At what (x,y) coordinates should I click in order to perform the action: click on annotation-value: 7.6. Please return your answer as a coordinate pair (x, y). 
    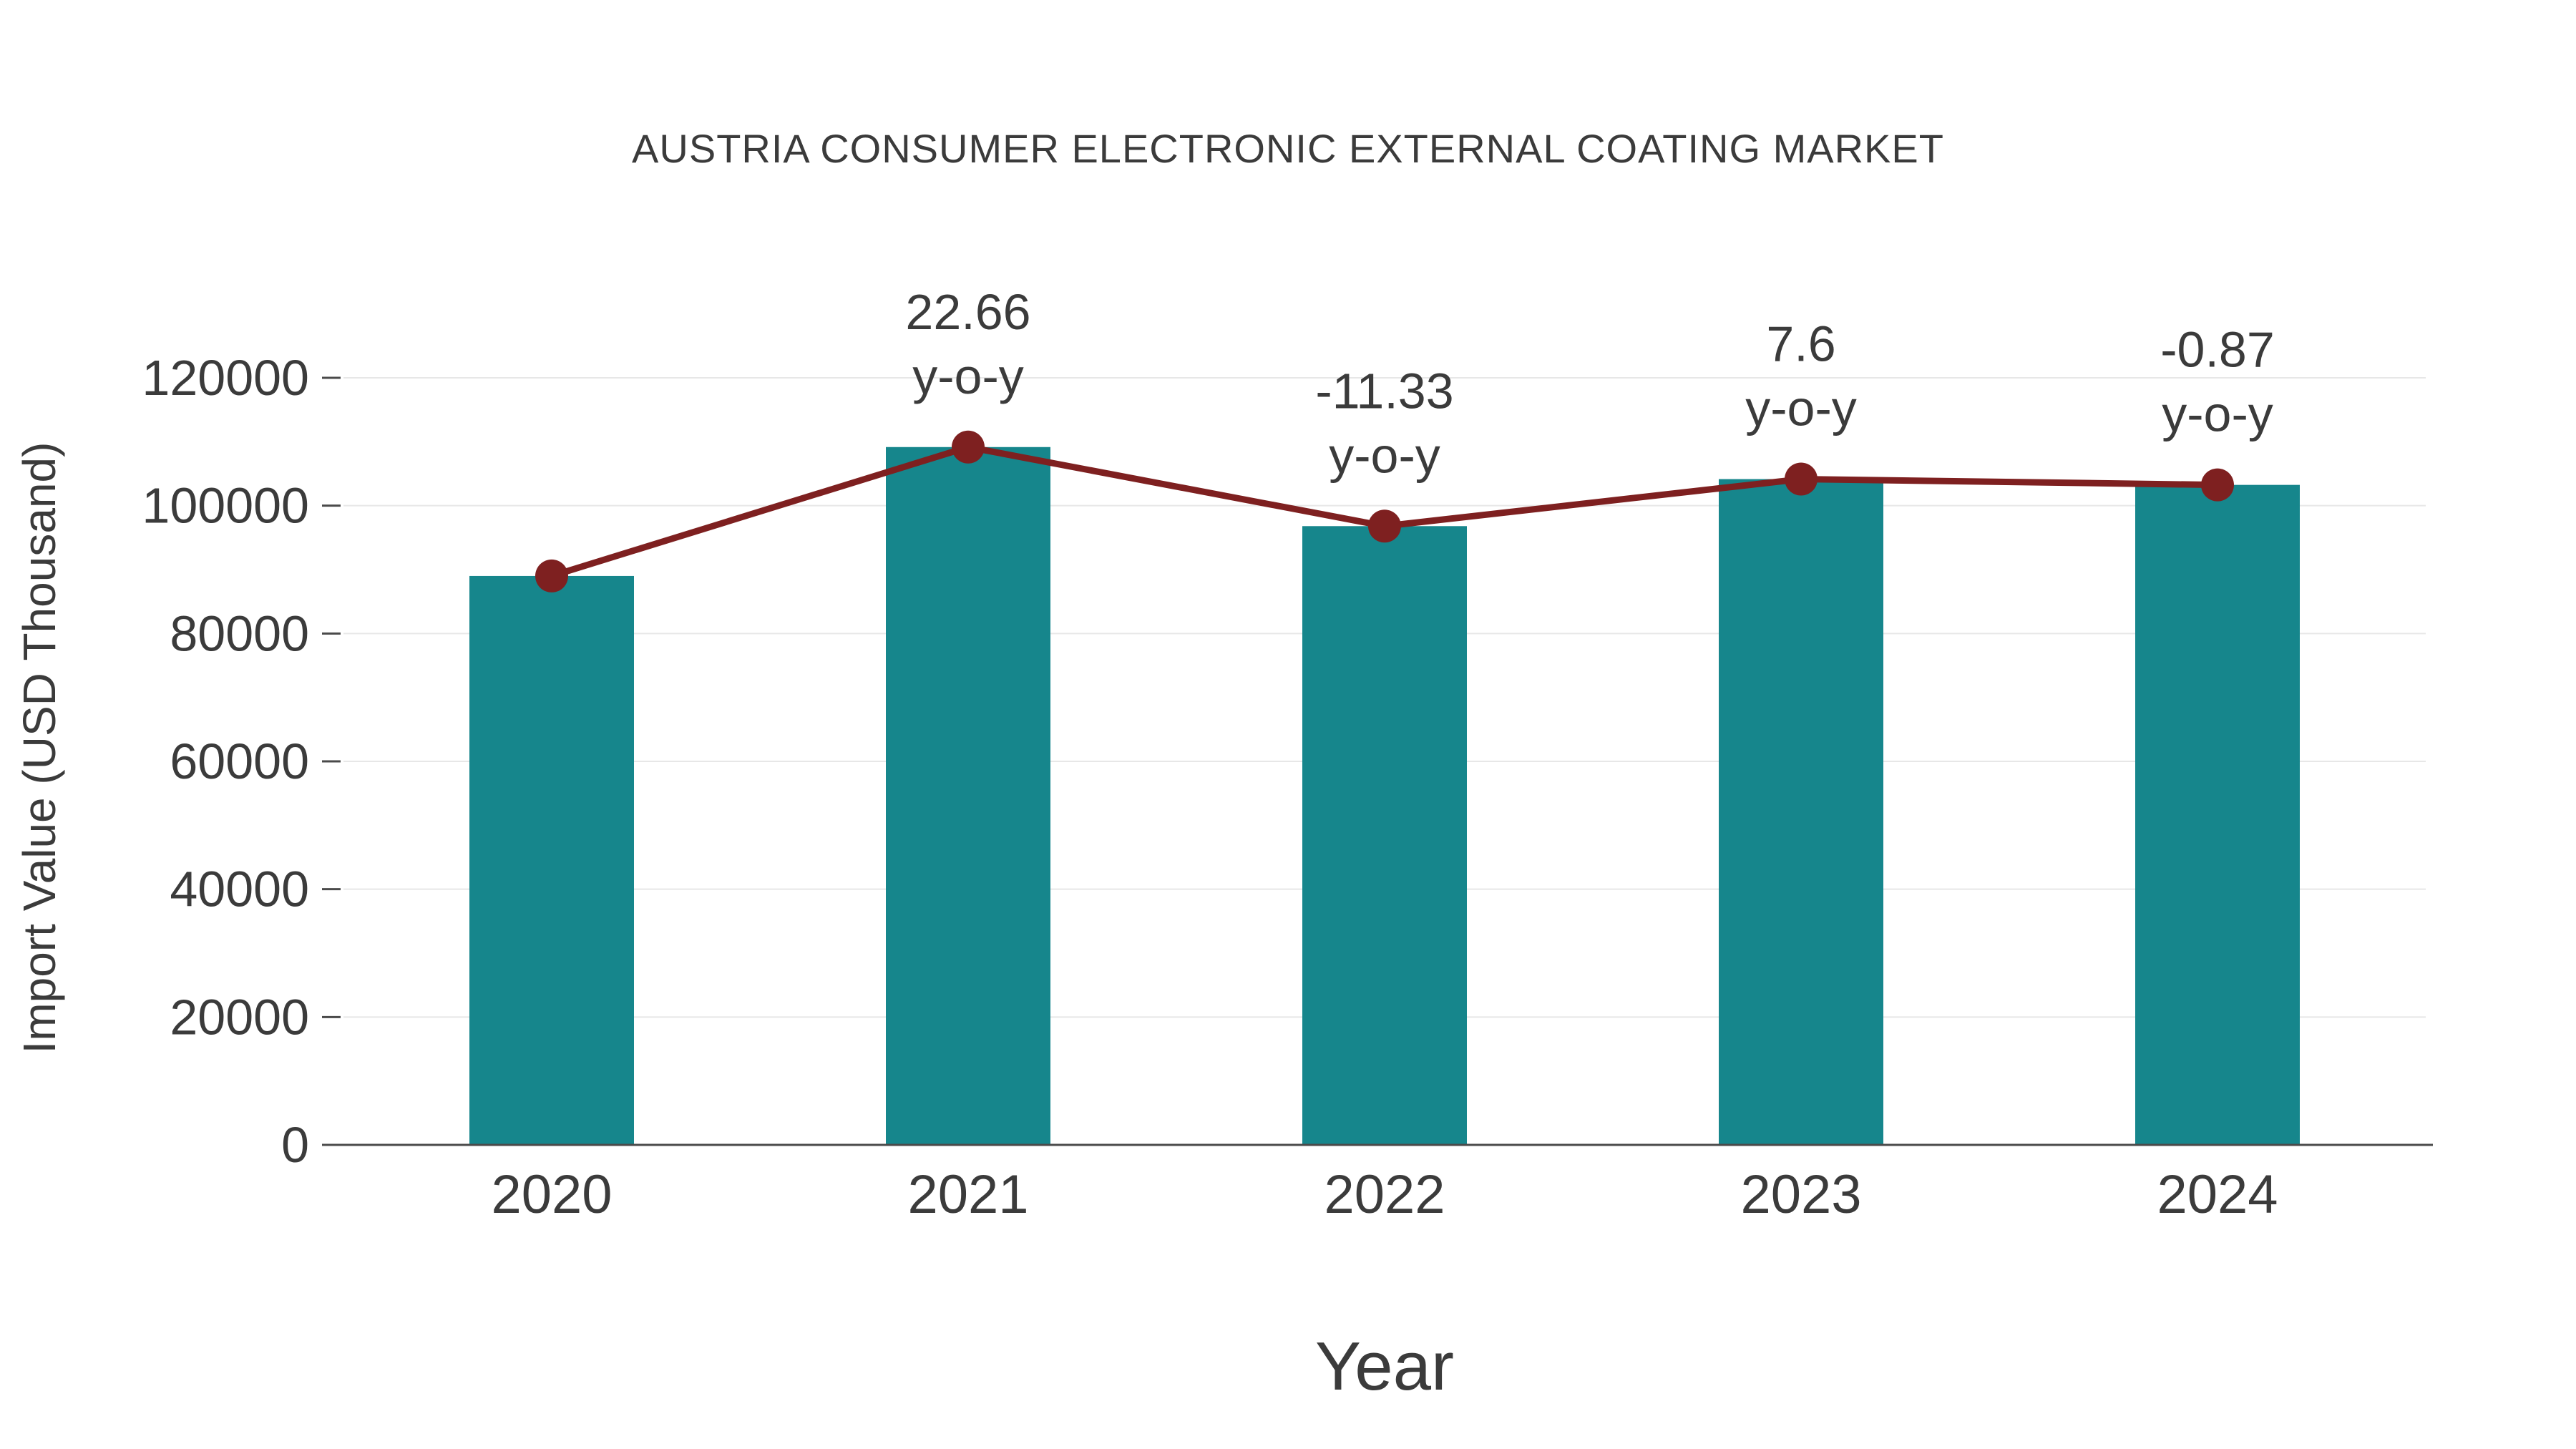
    Looking at the image, I should click on (1800, 344).